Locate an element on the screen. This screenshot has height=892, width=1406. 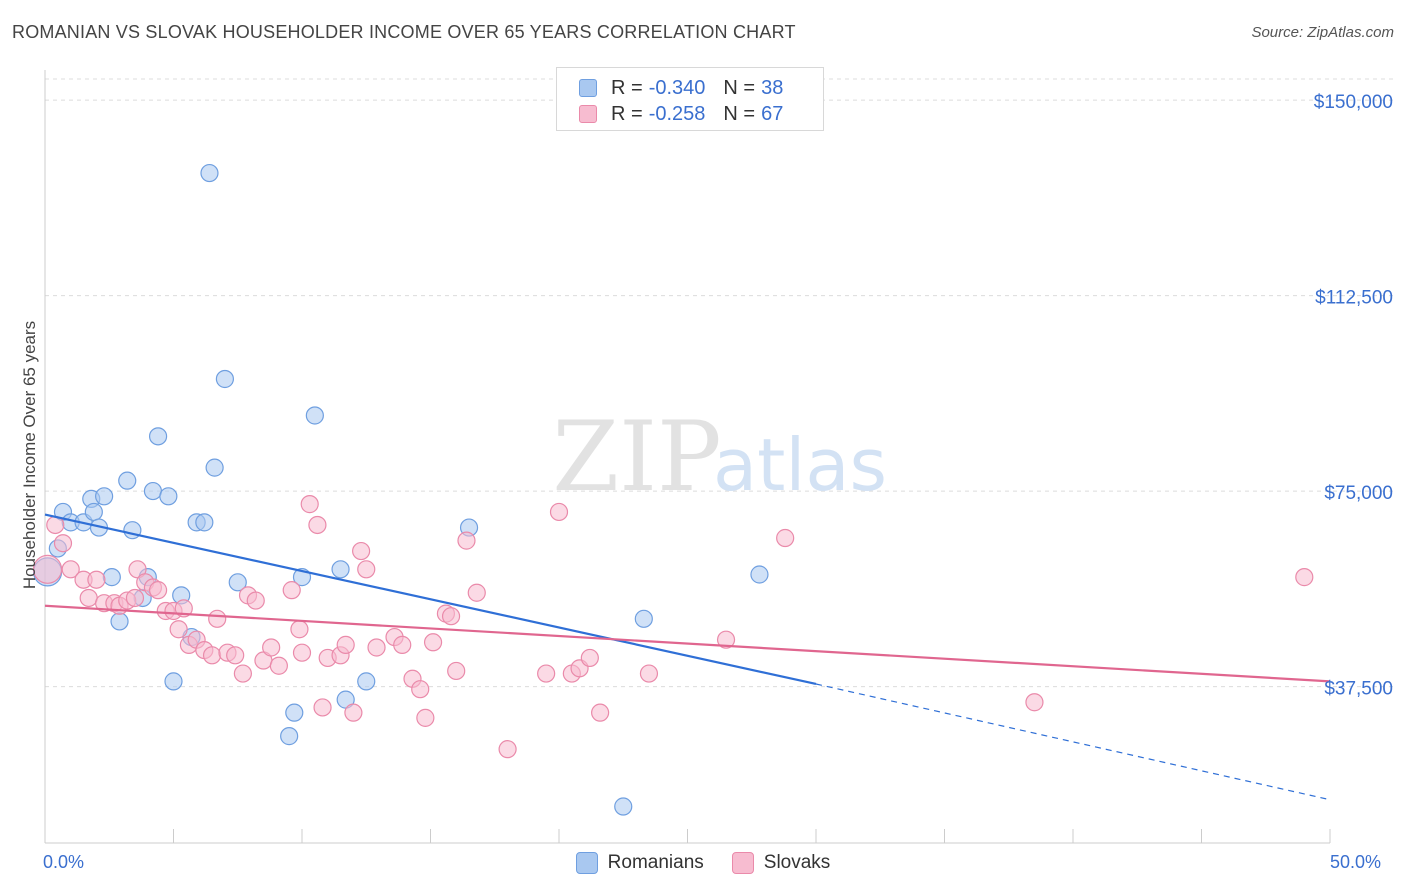
watermark: ZIP atlas is located at coordinates (719, 457).